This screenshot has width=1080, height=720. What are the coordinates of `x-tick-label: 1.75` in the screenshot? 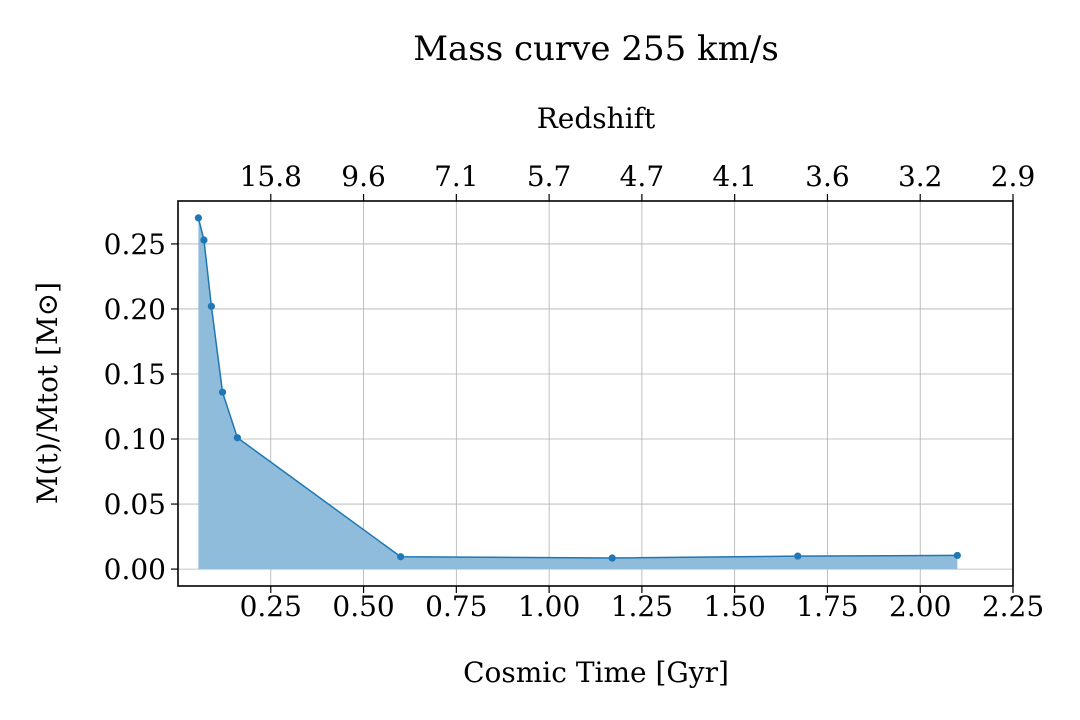 It's located at (827, 606).